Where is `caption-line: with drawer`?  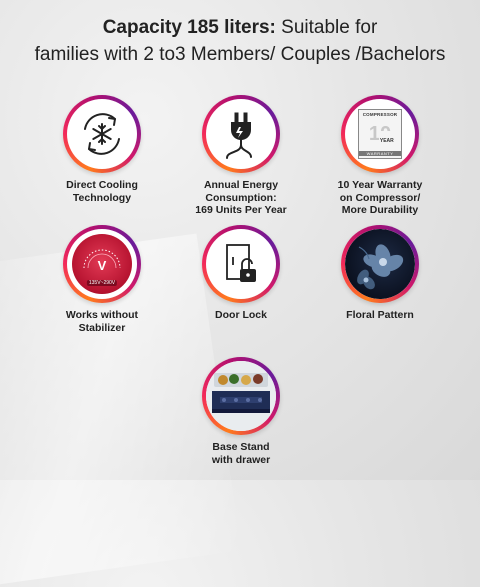
caption-line: with drawer is located at coordinates (241, 459).